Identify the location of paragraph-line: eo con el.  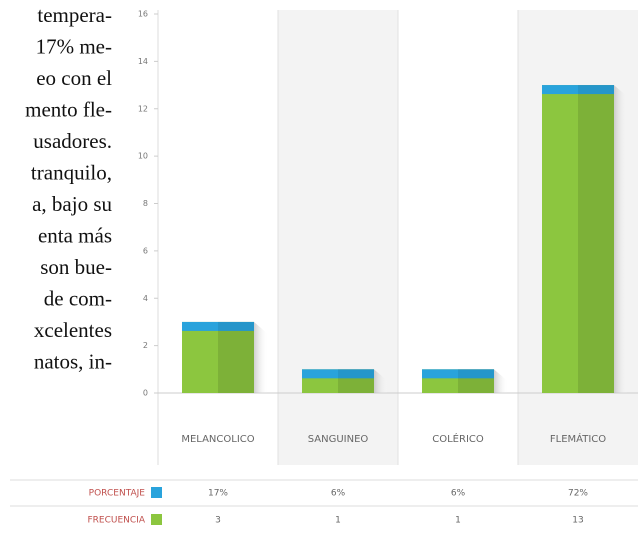
(74, 78).